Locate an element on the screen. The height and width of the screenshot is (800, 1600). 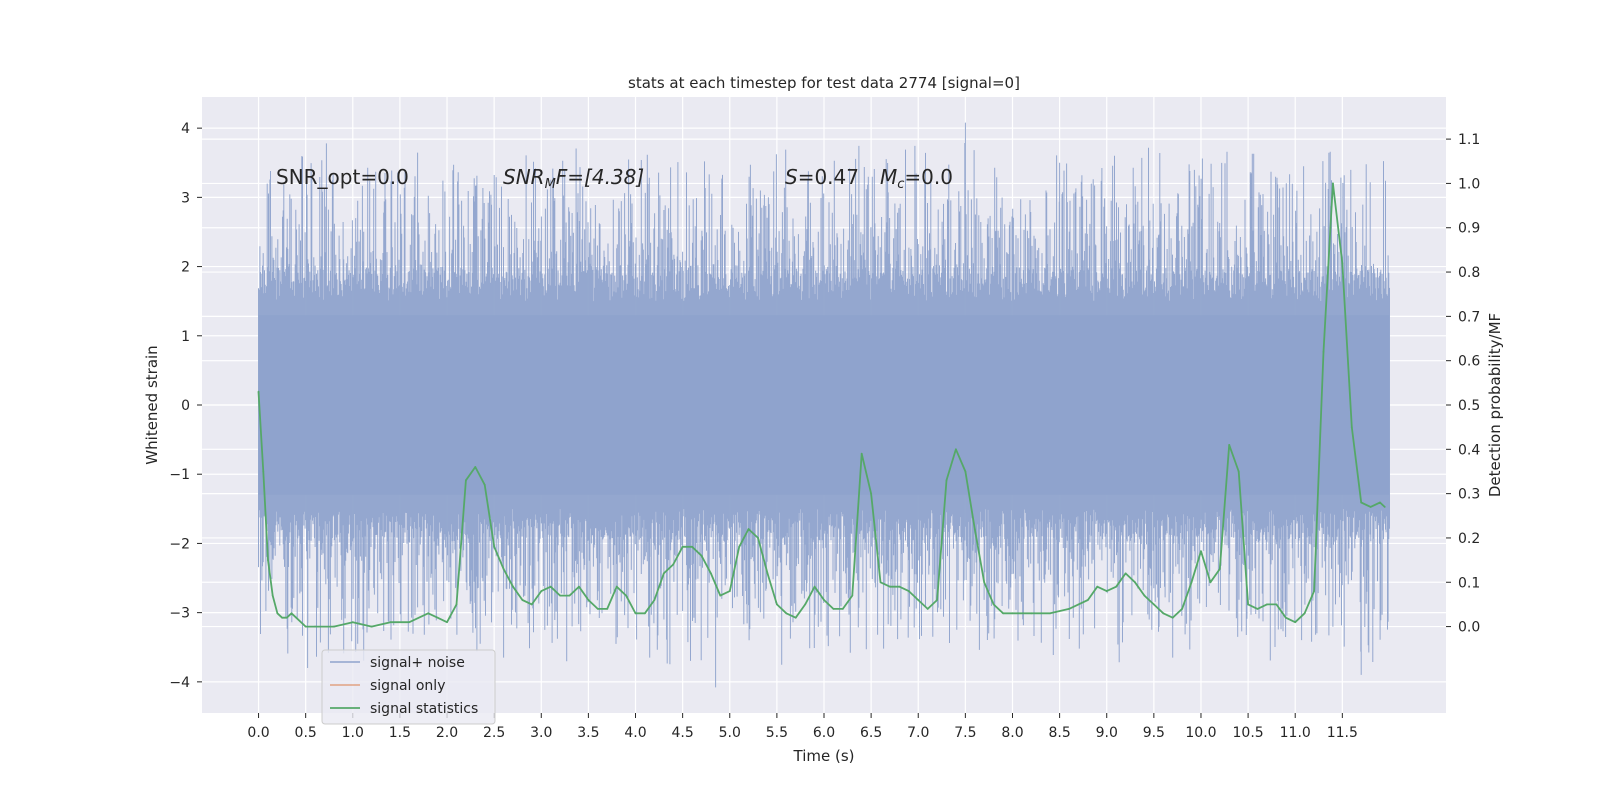
mc-symbol: M is located at coordinates (888, 177).